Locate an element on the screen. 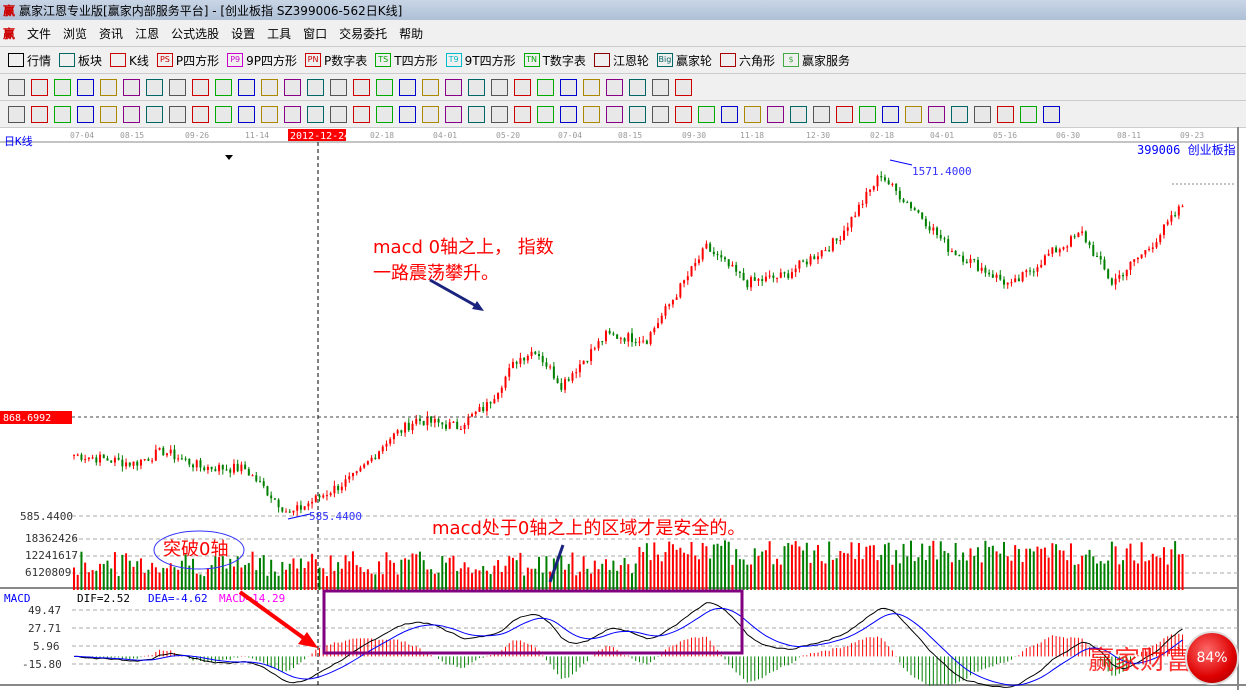 This screenshot has width=1246, height=693. menu-tools: 工具 is located at coordinates (279, 33).